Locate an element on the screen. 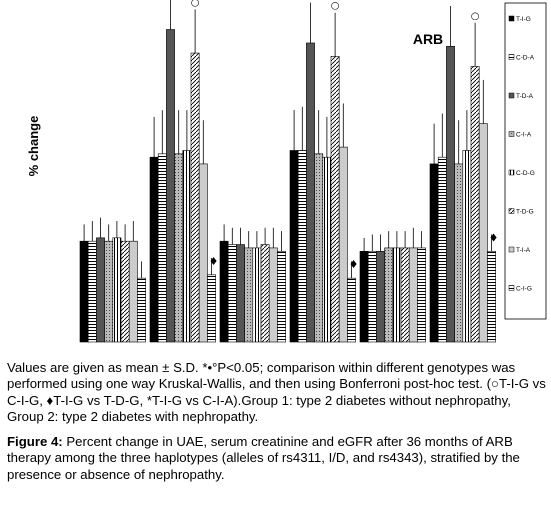 This screenshot has width=551, height=505. y-axis-label: % change is located at coordinates (33, 146).